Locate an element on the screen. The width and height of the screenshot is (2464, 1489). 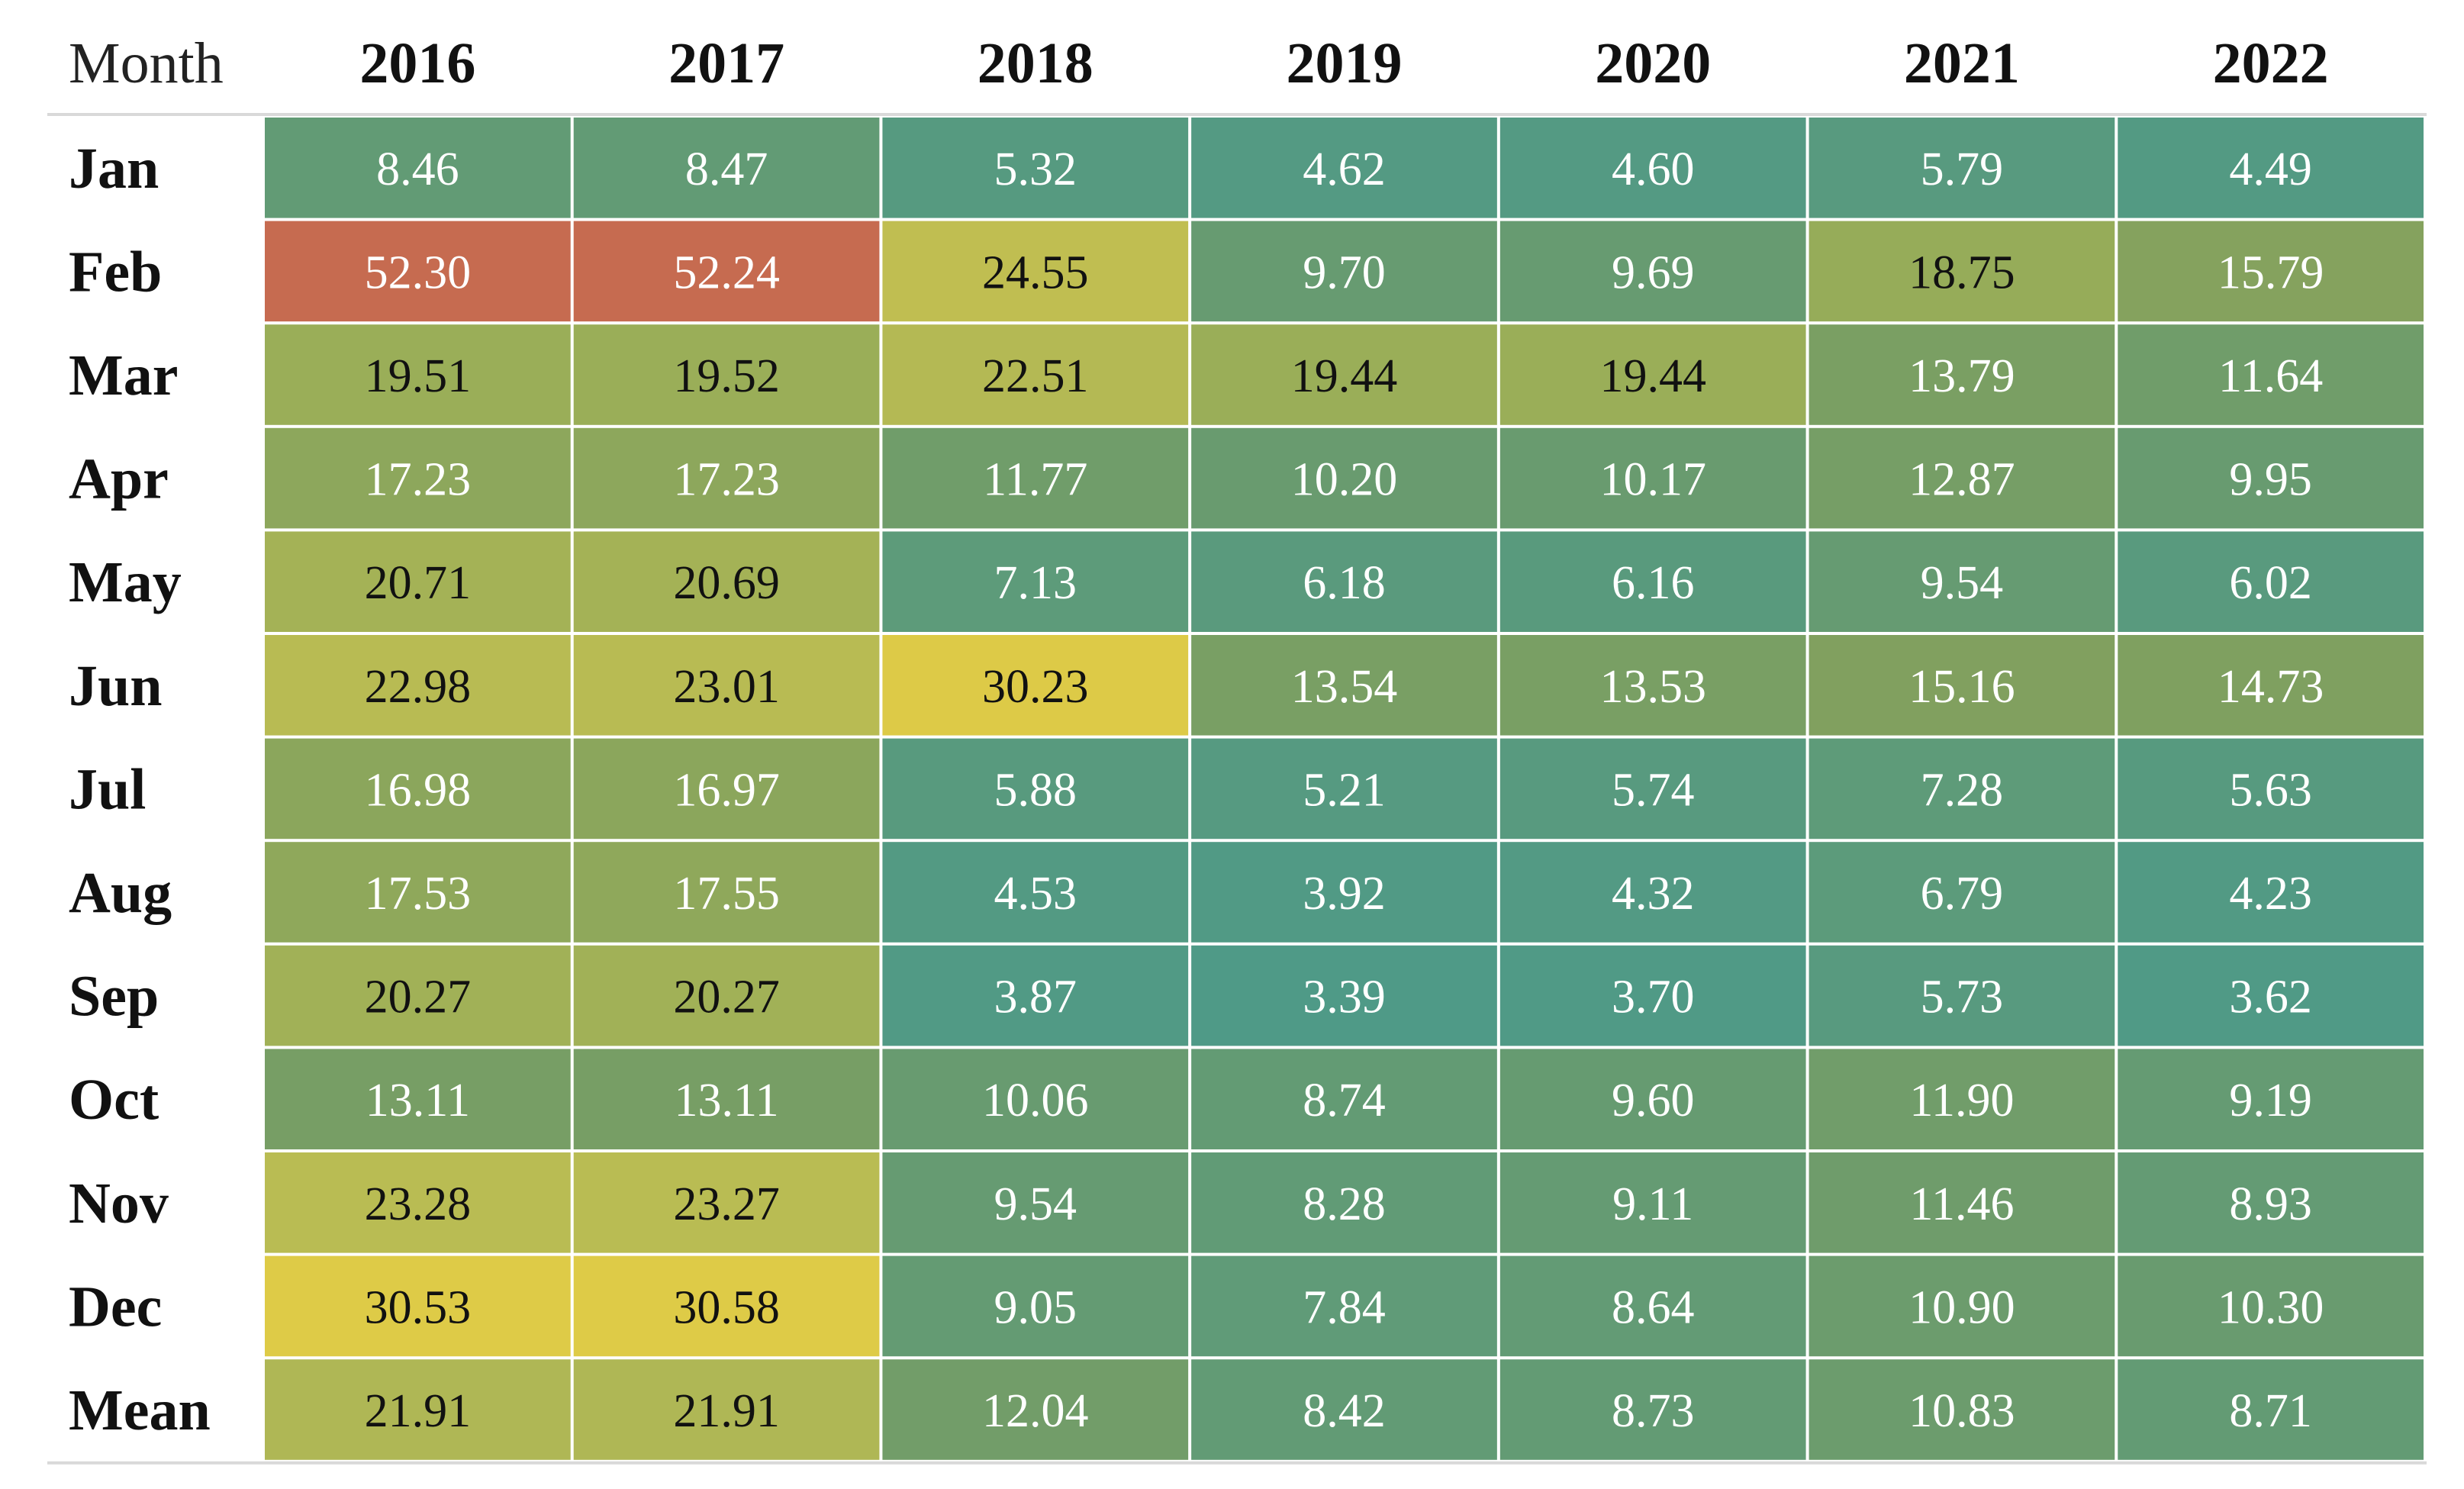
cell-value-nov-2021: 11.46 is located at coordinates (1961, 1204).